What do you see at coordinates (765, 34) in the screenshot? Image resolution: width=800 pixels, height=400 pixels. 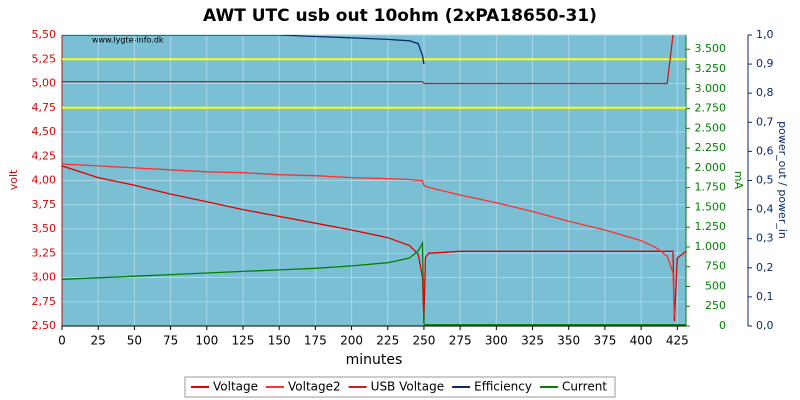 I see `y3-tick-label: 1,0` at bounding box center [765, 34].